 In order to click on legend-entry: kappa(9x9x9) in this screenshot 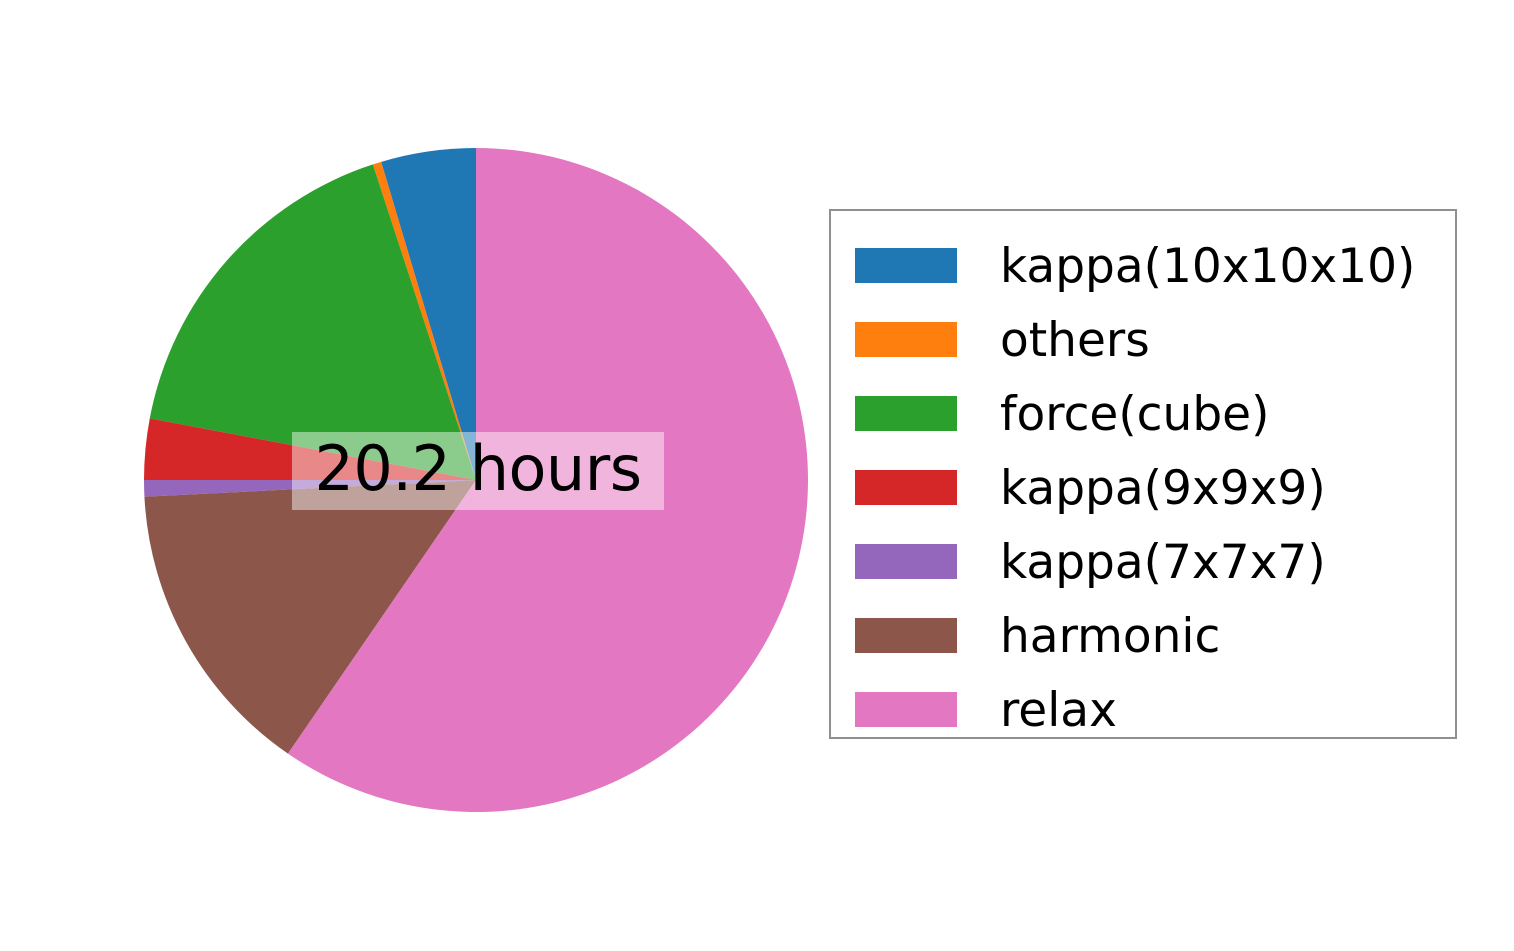, I will do `click(1145, 487)`.